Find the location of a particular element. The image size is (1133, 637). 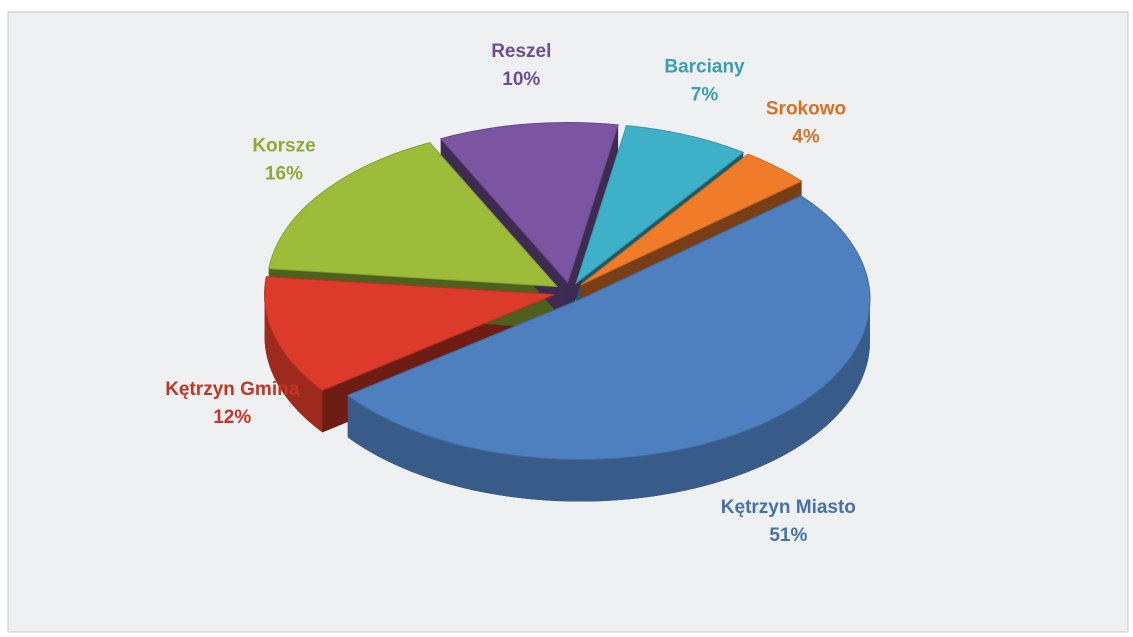

data-label-value: 7% is located at coordinates (705, 95).